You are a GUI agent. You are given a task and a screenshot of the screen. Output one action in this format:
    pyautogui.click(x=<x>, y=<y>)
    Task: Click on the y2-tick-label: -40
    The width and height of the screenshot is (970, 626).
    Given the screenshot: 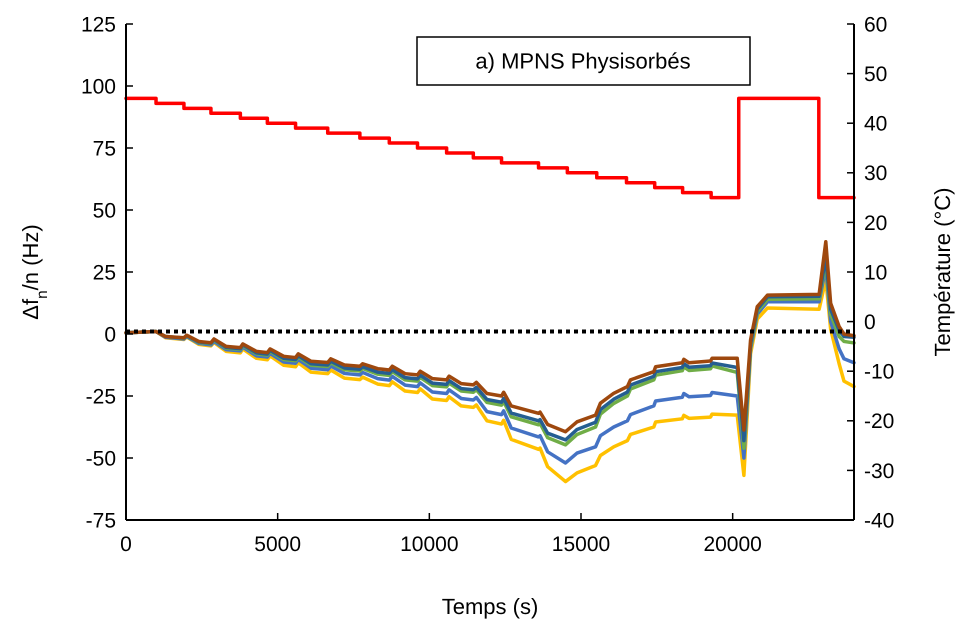 What is the action you would take?
    pyautogui.click(x=879, y=520)
    